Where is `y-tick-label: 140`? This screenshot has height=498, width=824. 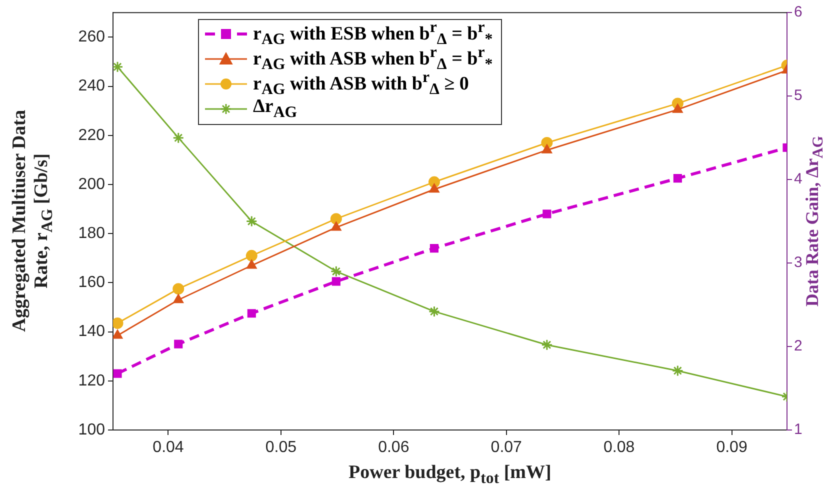 y-tick-label: 140 is located at coordinates (92, 331).